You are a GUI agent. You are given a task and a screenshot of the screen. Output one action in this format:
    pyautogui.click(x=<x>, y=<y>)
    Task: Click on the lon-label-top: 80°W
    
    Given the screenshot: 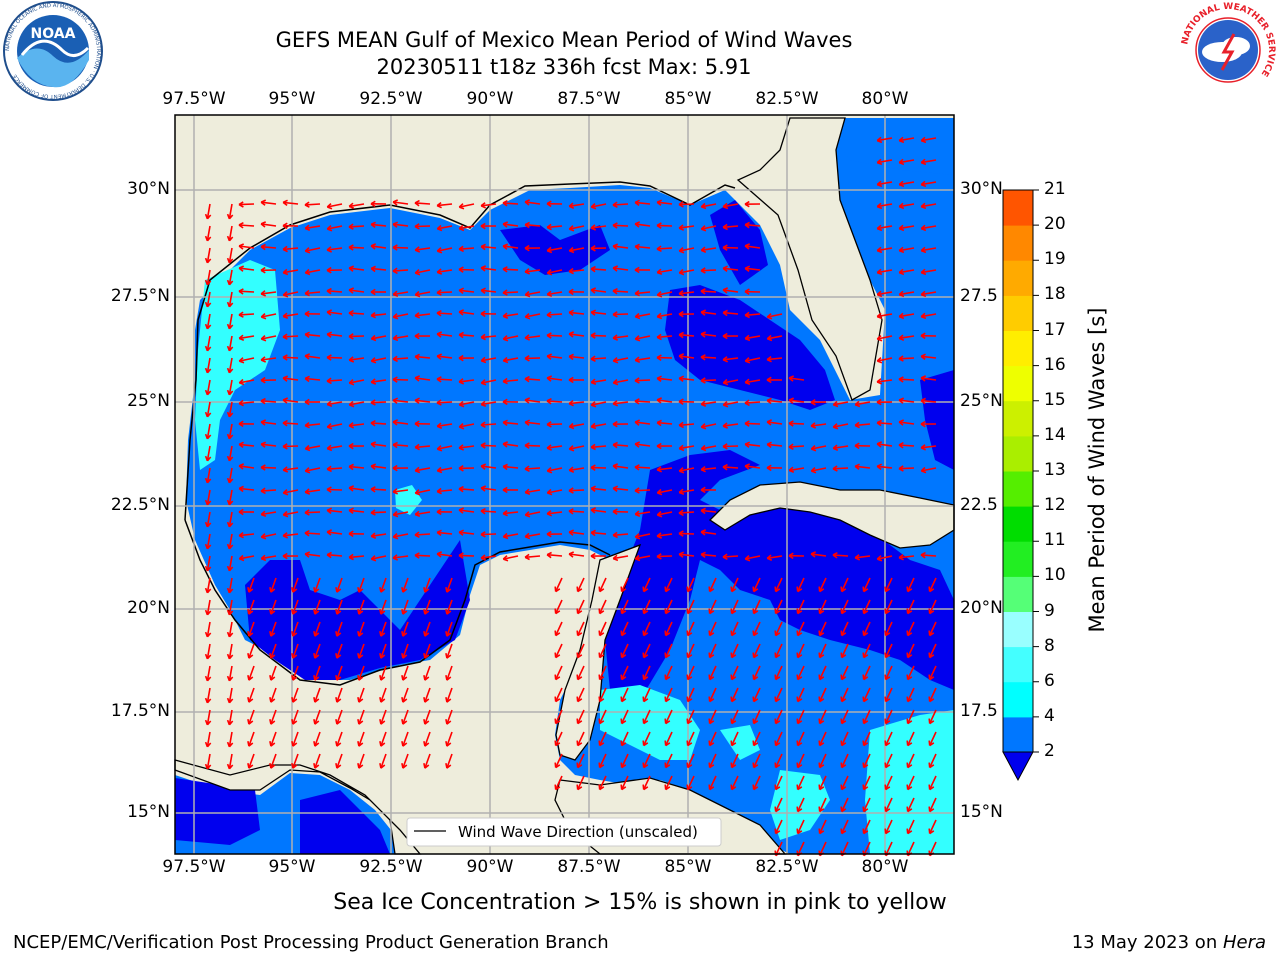 What is the action you would take?
    pyautogui.click(x=885, y=99)
    